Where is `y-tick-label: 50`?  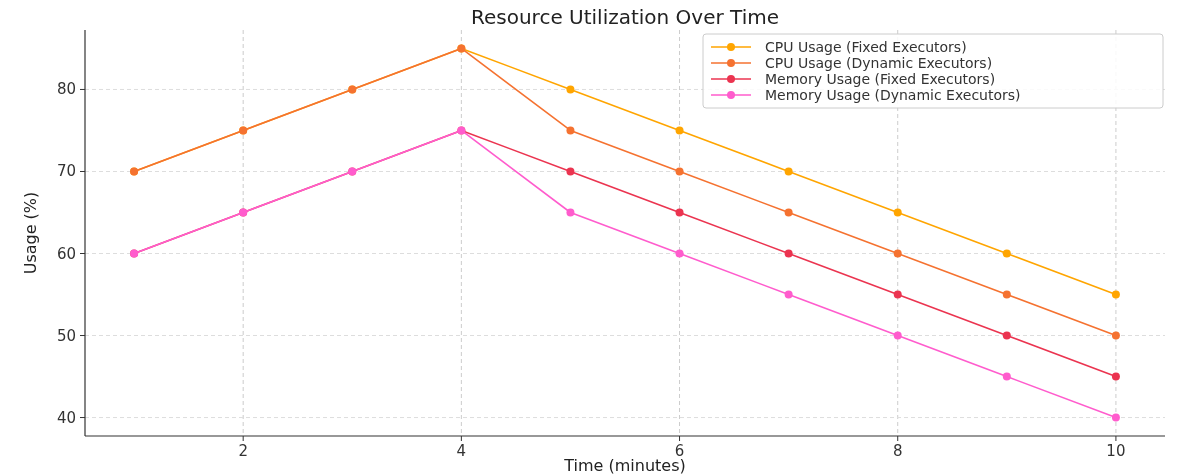 y-tick-label: 50 is located at coordinates (66, 335).